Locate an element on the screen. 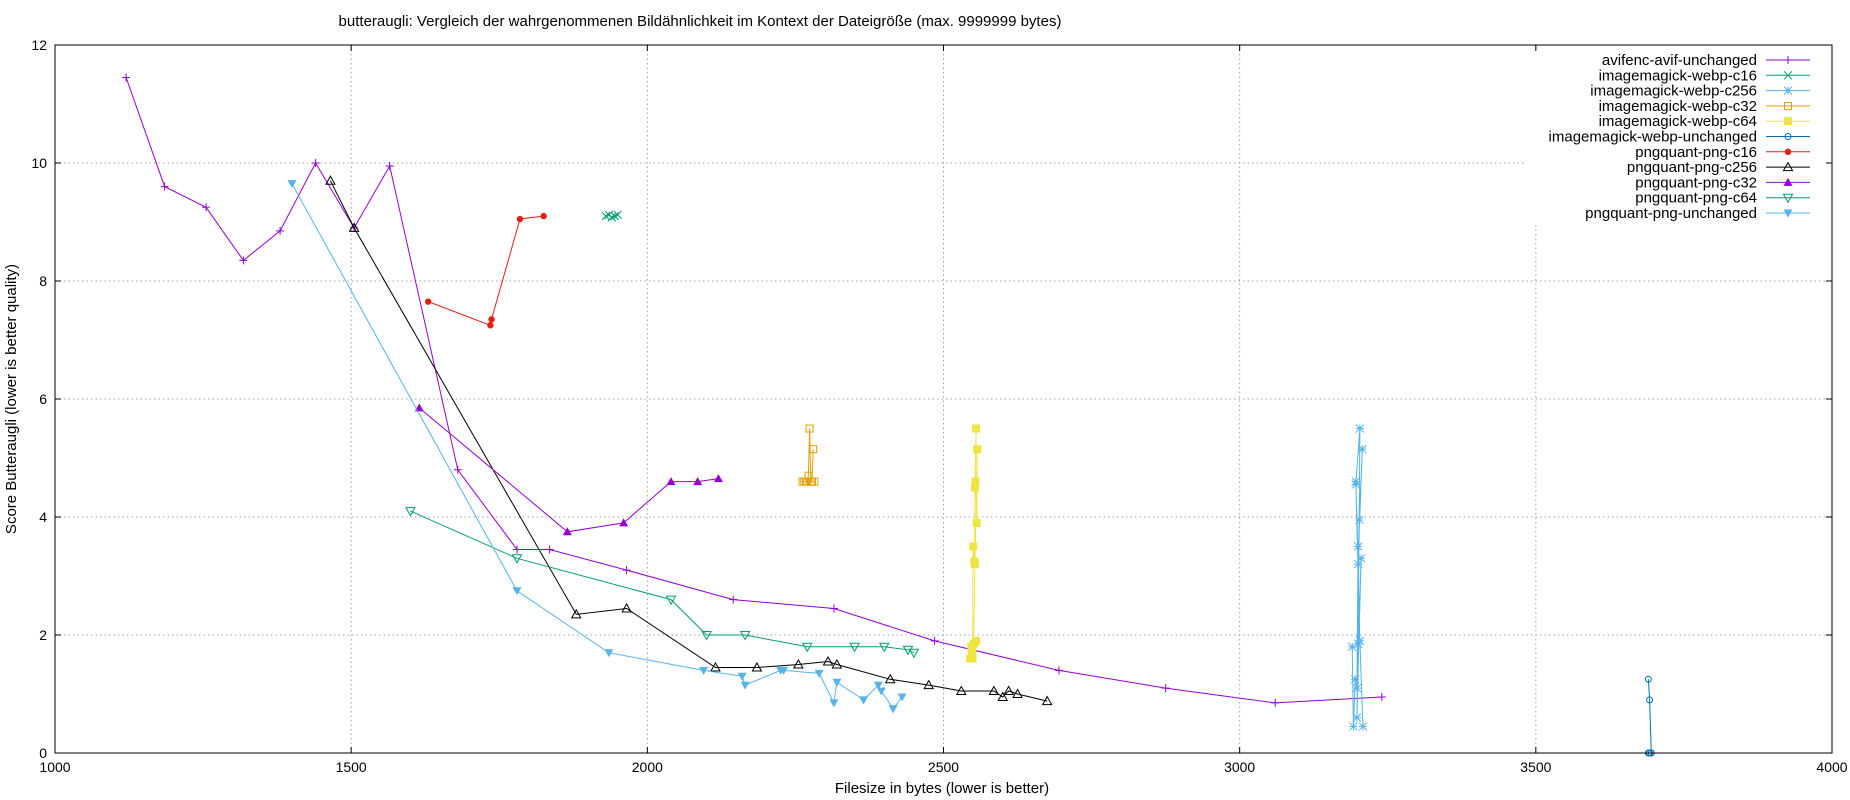 Image resolution: width=1850 pixels, height=800 pixels. legend-item: imagemagick-webp-unchanged is located at coordinates (1679, 137).